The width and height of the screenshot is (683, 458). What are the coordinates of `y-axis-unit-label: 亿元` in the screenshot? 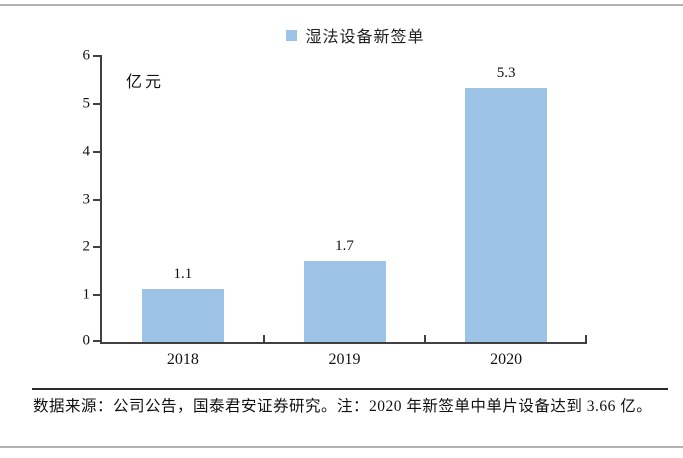 It's located at (145, 82).